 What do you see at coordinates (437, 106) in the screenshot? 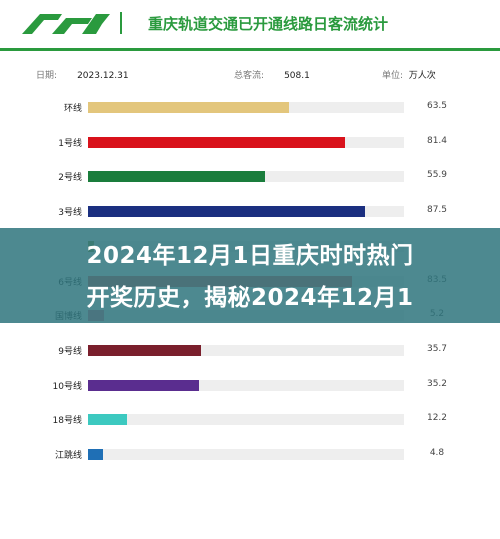
I see `value-label: 63.5` at bounding box center [437, 106].